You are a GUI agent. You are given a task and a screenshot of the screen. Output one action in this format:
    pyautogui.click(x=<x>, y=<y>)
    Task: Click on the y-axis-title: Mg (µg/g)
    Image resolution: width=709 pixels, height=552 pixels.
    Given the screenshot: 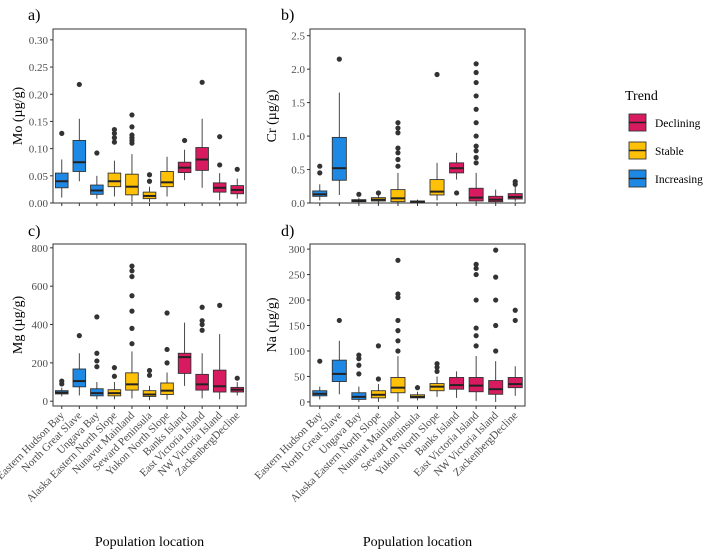 What is the action you would take?
    pyautogui.click(x=18, y=325)
    